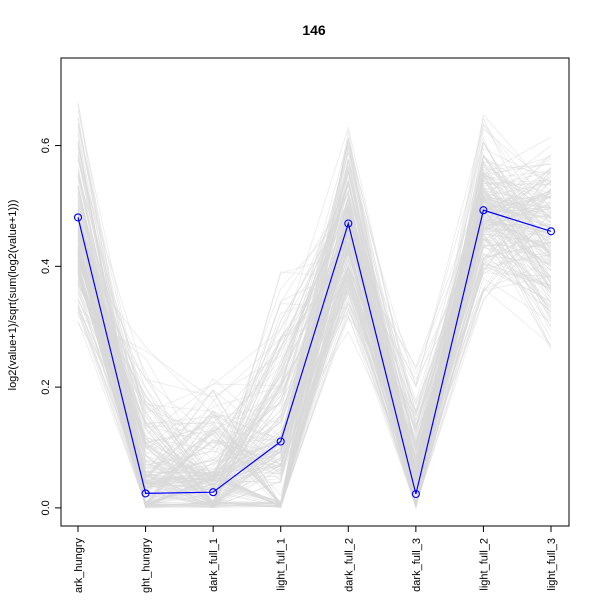 The image size is (600, 600). I want to click on y-axis: 0.0 0.2 0.4 0.6, so click(50, 327).